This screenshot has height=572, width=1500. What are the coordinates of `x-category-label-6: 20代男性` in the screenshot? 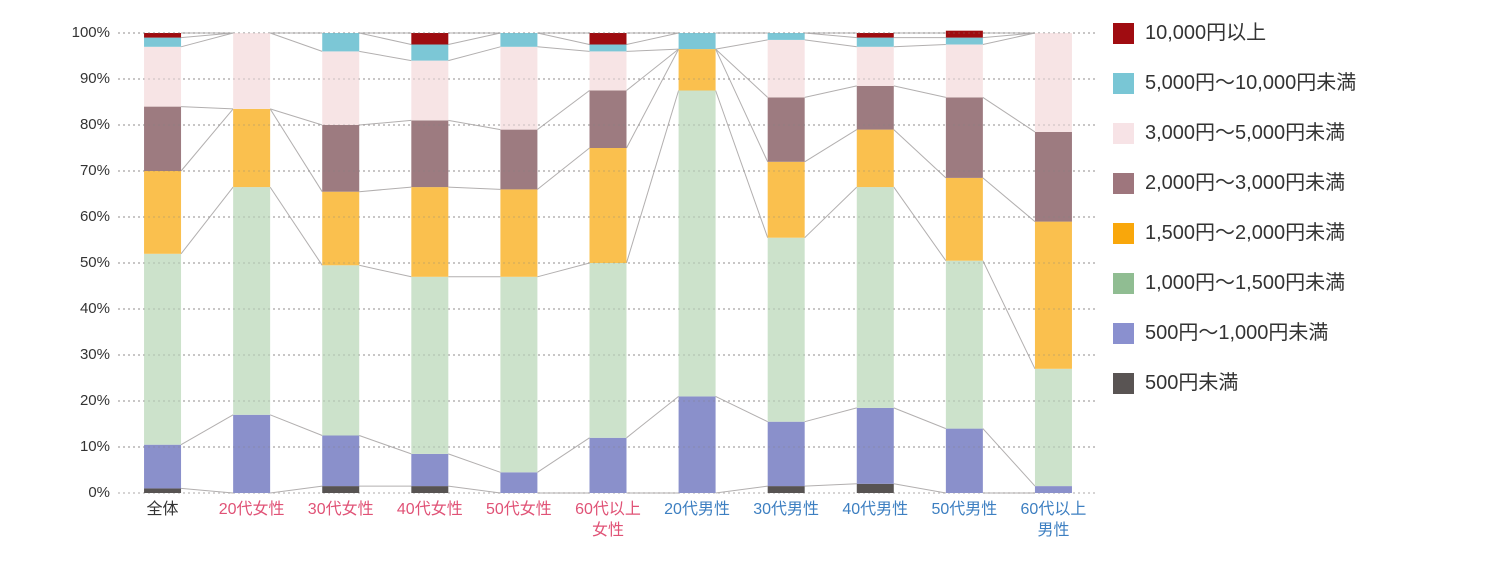 It's located at (697, 509).